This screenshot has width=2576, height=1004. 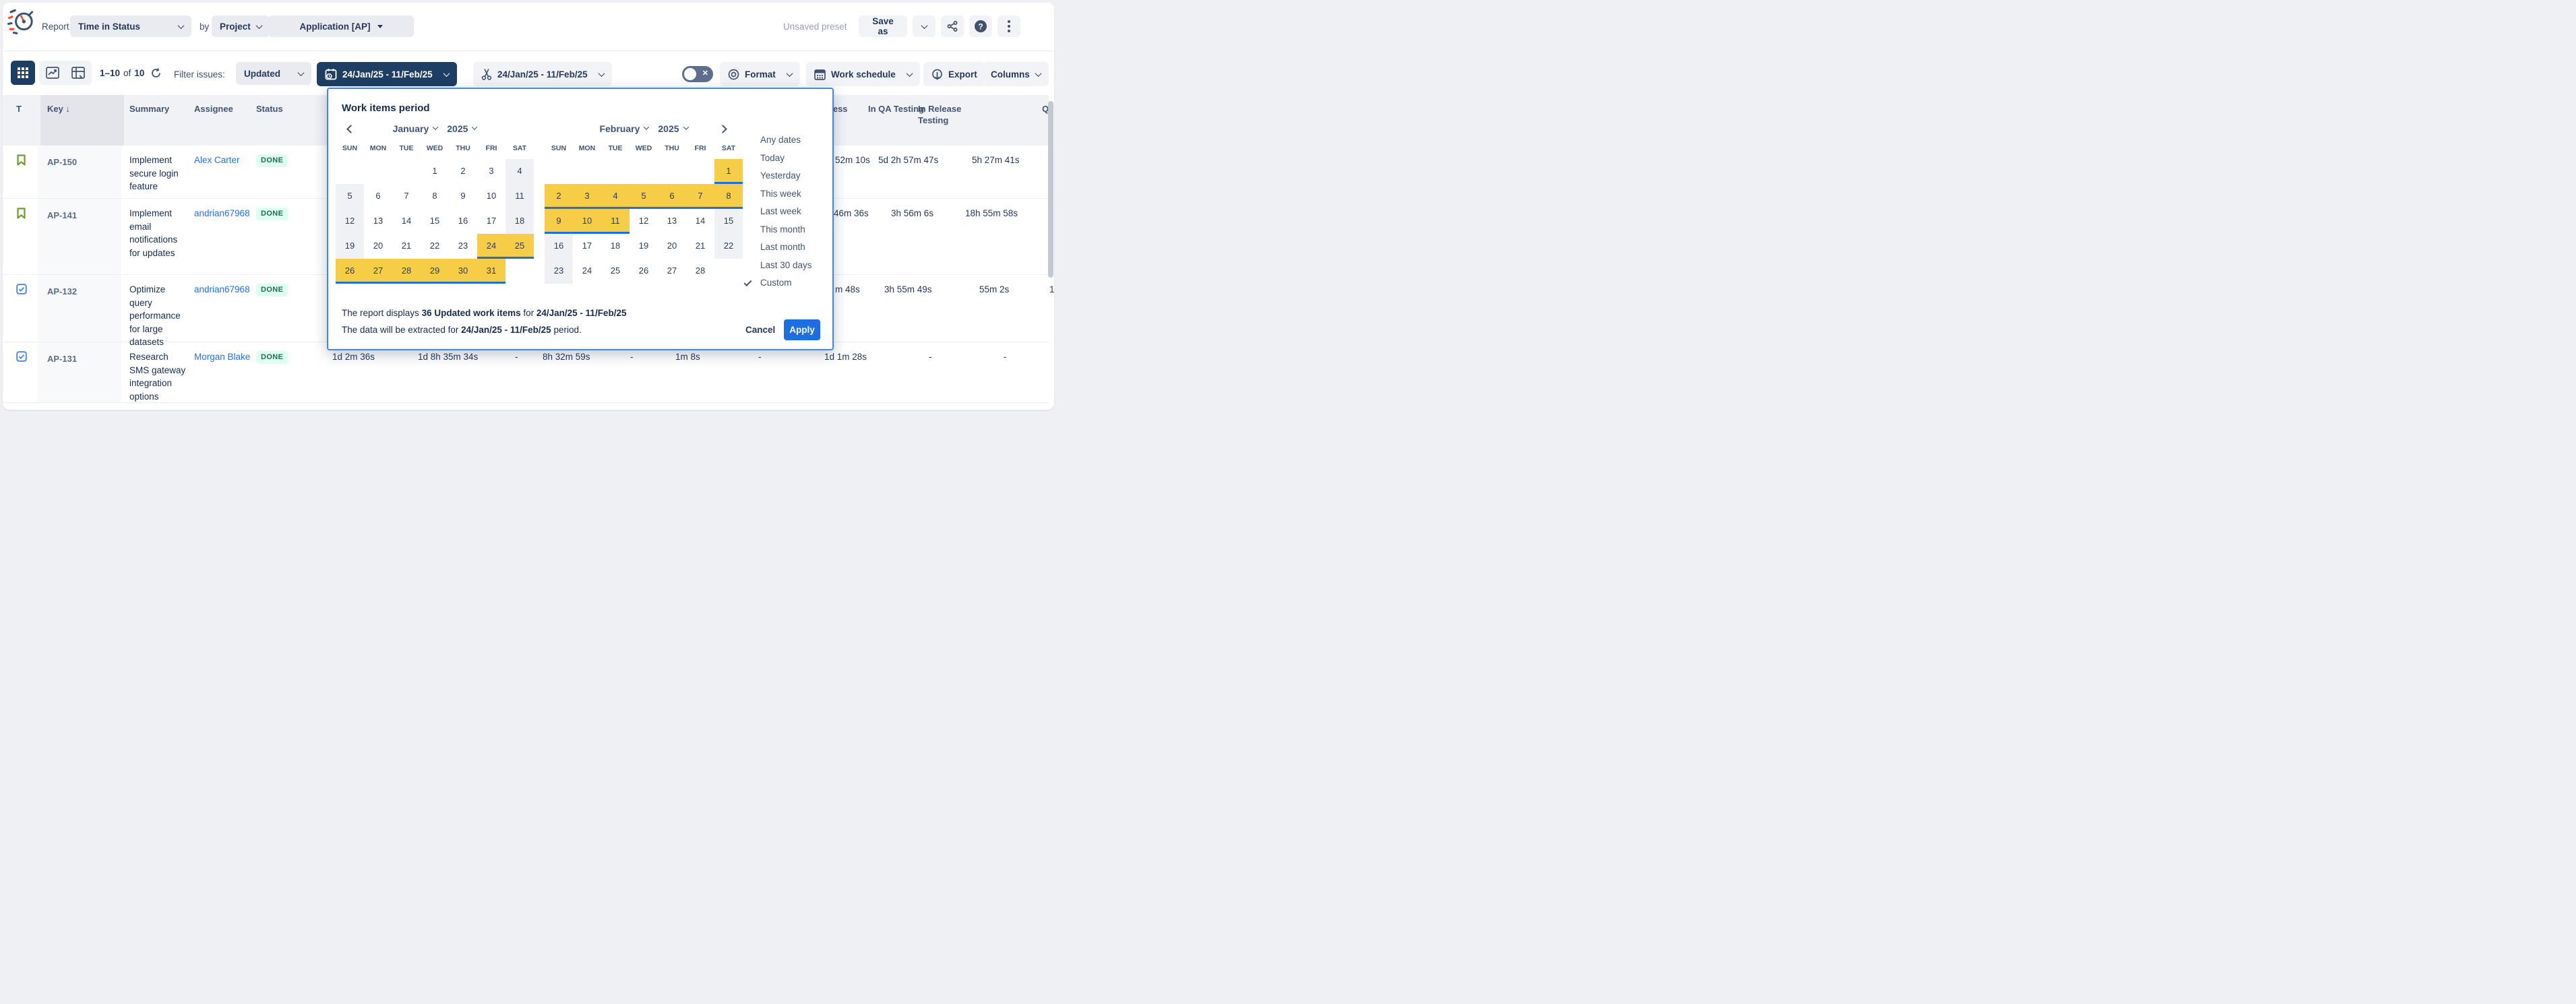 What do you see at coordinates (786, 264) in the screenshot?
I see `preset-last-30-days: Last 30 days` at bounding box center [786, 264].